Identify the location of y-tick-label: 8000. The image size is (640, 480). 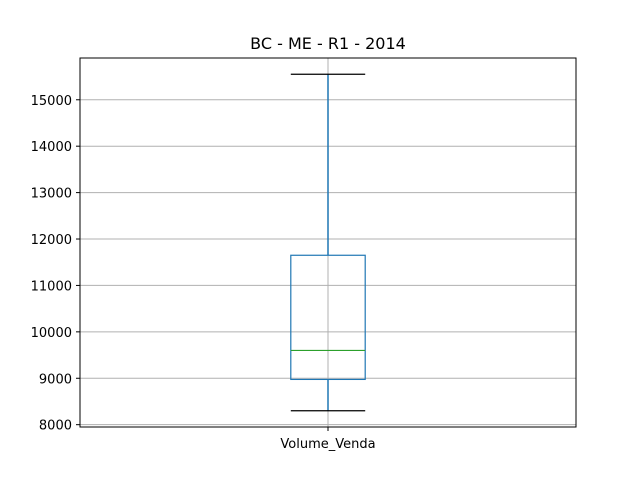
(55, 426).